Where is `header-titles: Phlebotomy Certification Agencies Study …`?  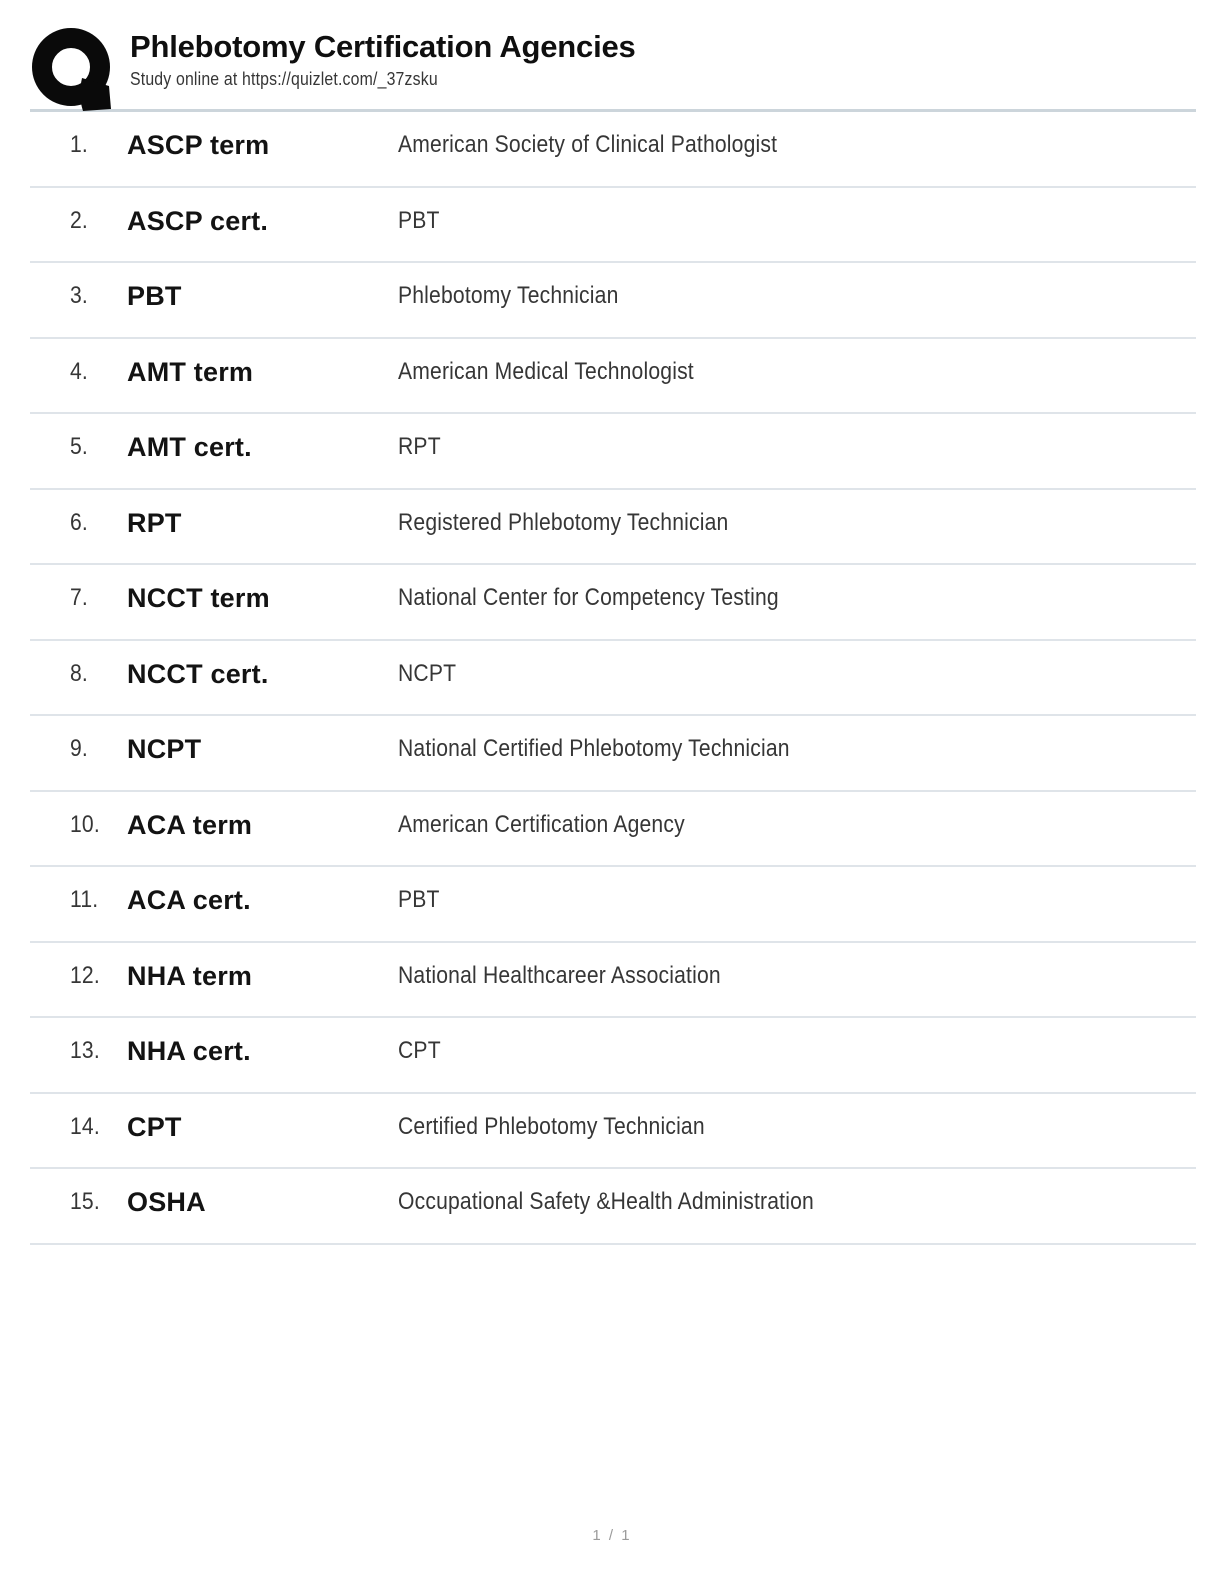 header-titles: Phlebotomy Certification Agencies Study … is located at coordinates (383, 58).